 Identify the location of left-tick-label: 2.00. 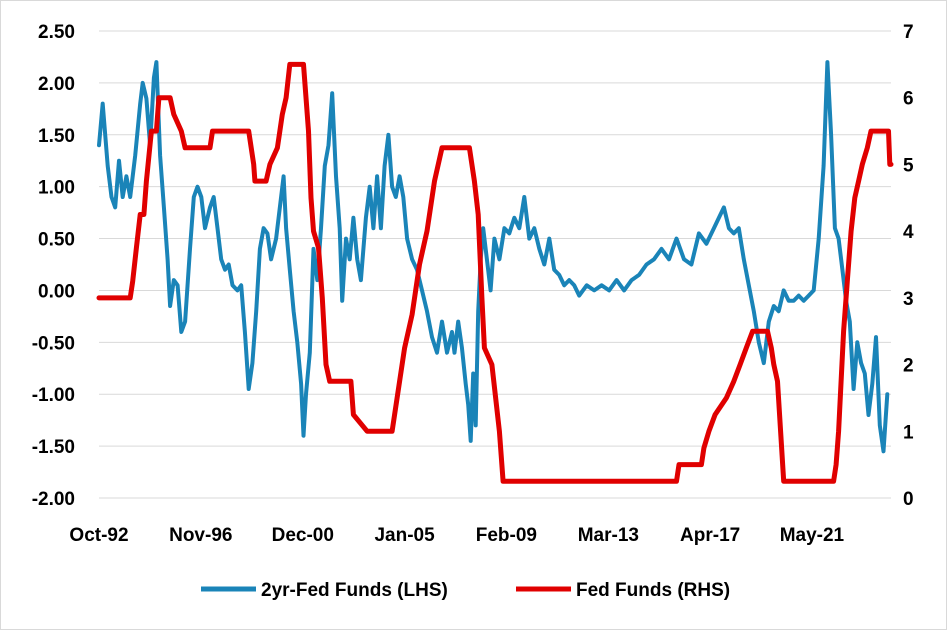
(56, 84).